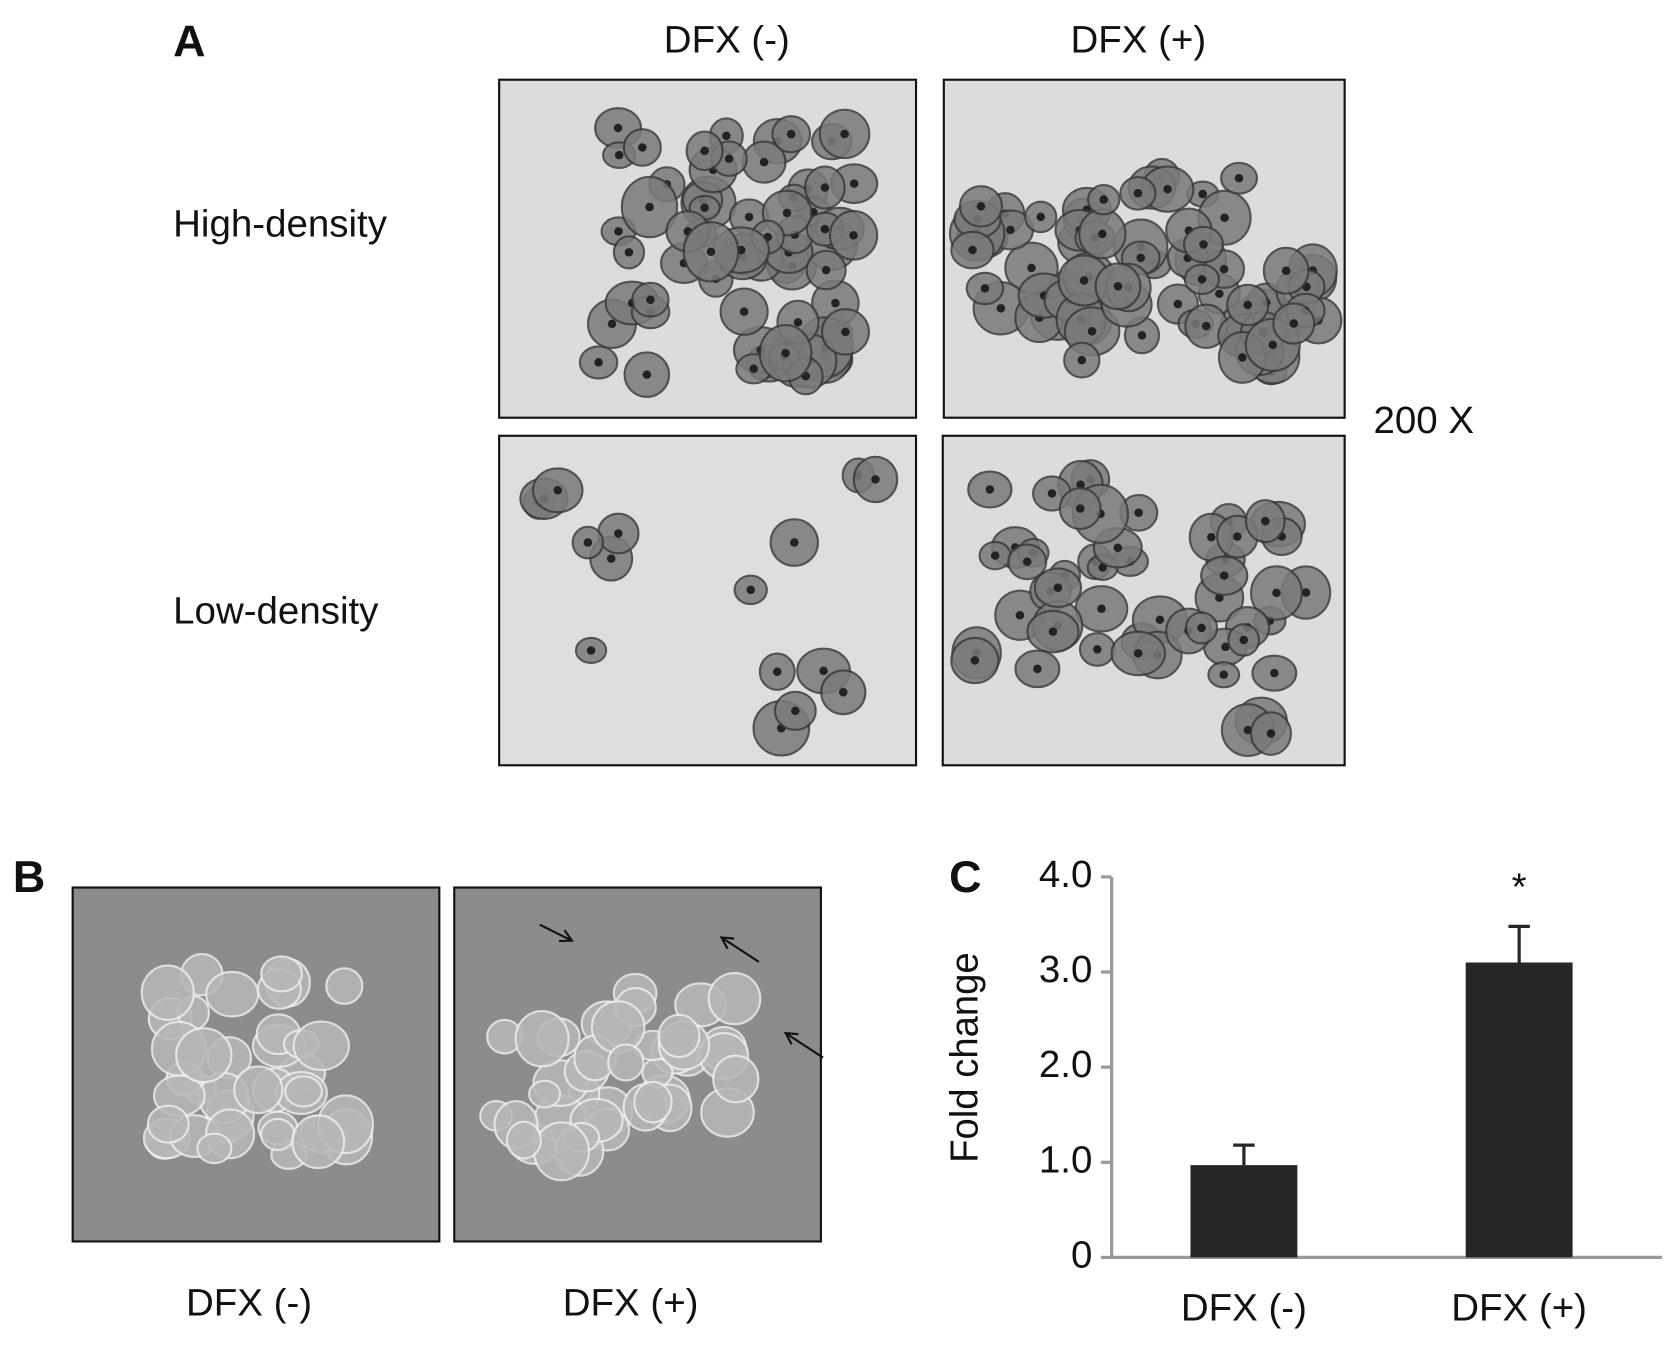 The height and width of the screenshot is (1352, 1676). What do you see at coordinates (280, 224) in the screenshot?
I see `row-label: High-density` at bounding box center [280, 224].